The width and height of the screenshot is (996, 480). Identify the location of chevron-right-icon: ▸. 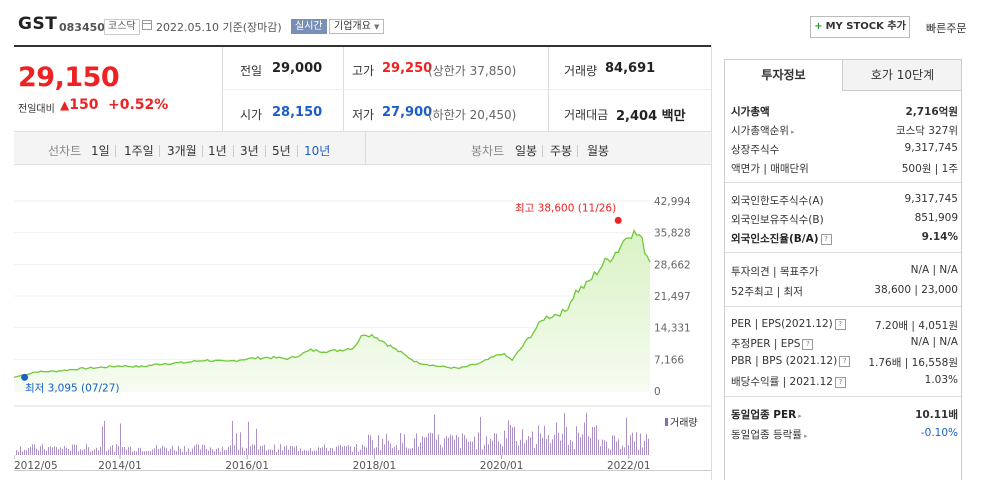
(800, 416).